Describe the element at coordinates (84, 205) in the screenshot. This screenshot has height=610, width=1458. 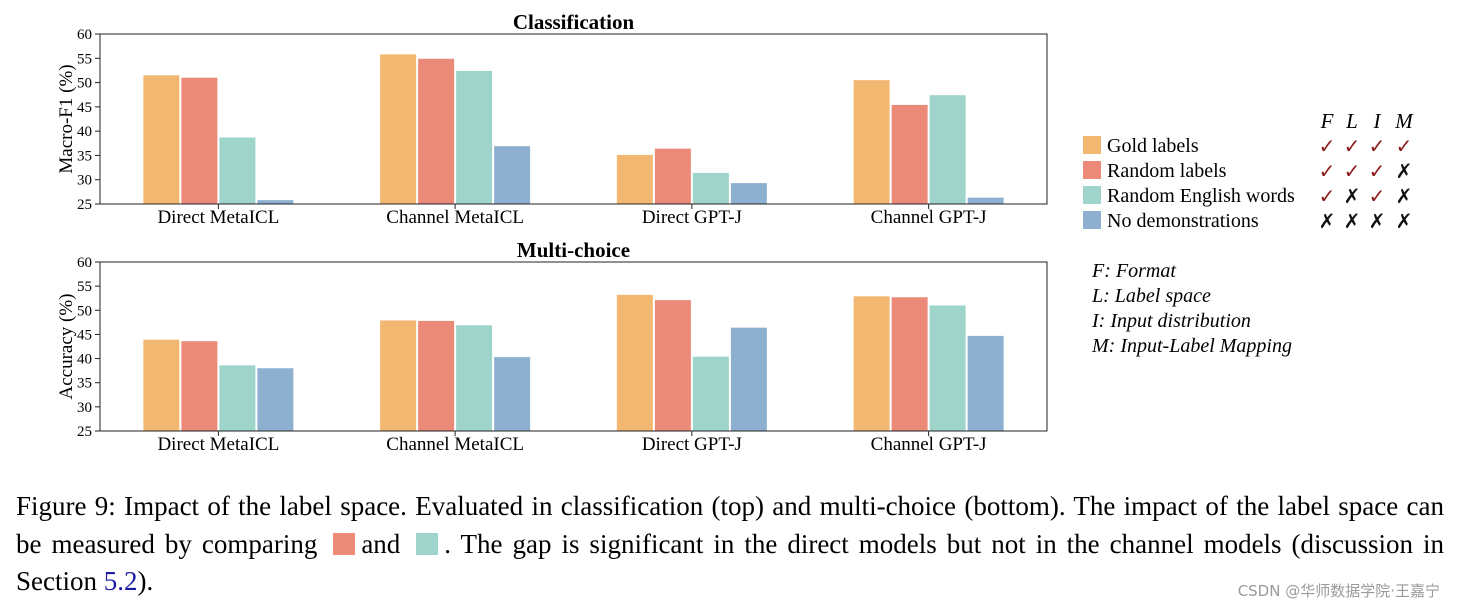
I see `classification-ytick-label: 25` at that location.